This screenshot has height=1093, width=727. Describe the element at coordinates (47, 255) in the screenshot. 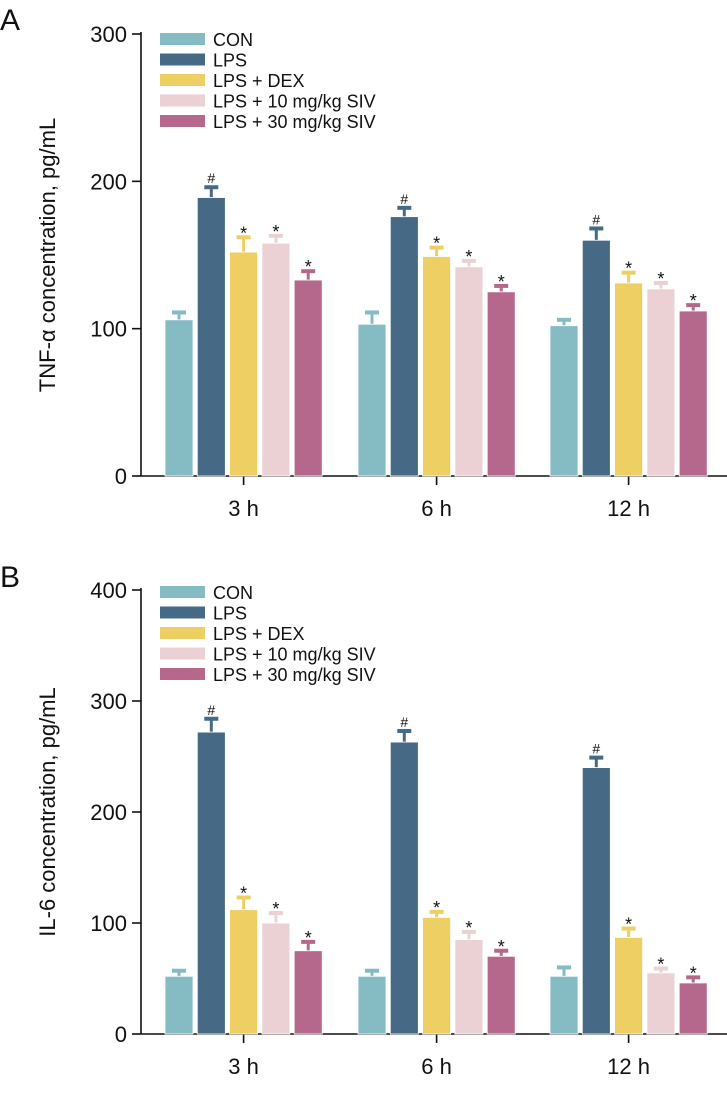

I see `y-axis-label: TNF-α concentration, pg/mL` at that location.